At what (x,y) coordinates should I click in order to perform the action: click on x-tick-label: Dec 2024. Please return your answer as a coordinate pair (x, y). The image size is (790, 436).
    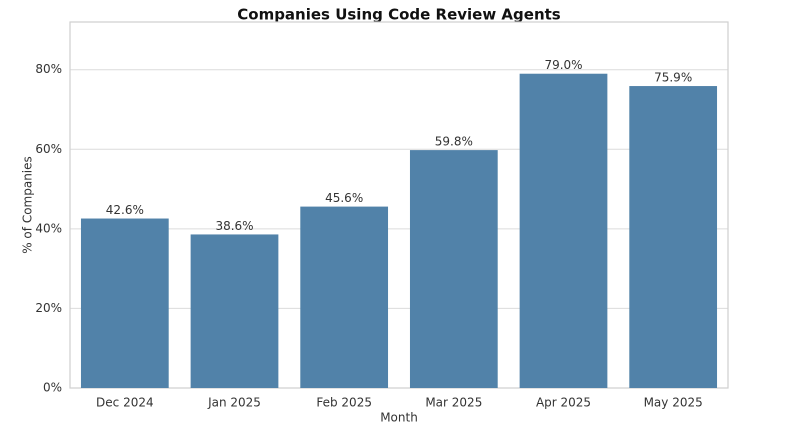
    Looking at the image, I should click on (125, 403).